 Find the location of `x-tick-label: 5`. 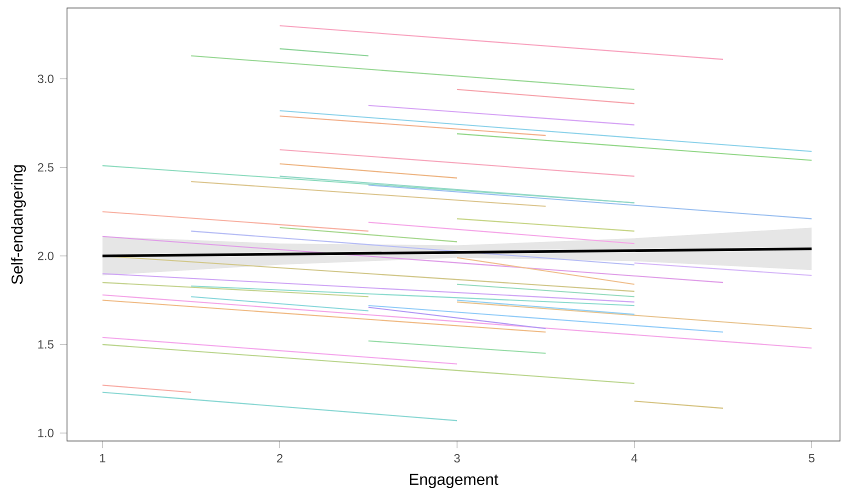

x-tick-label: 5 is located at coordinates (811, 458).